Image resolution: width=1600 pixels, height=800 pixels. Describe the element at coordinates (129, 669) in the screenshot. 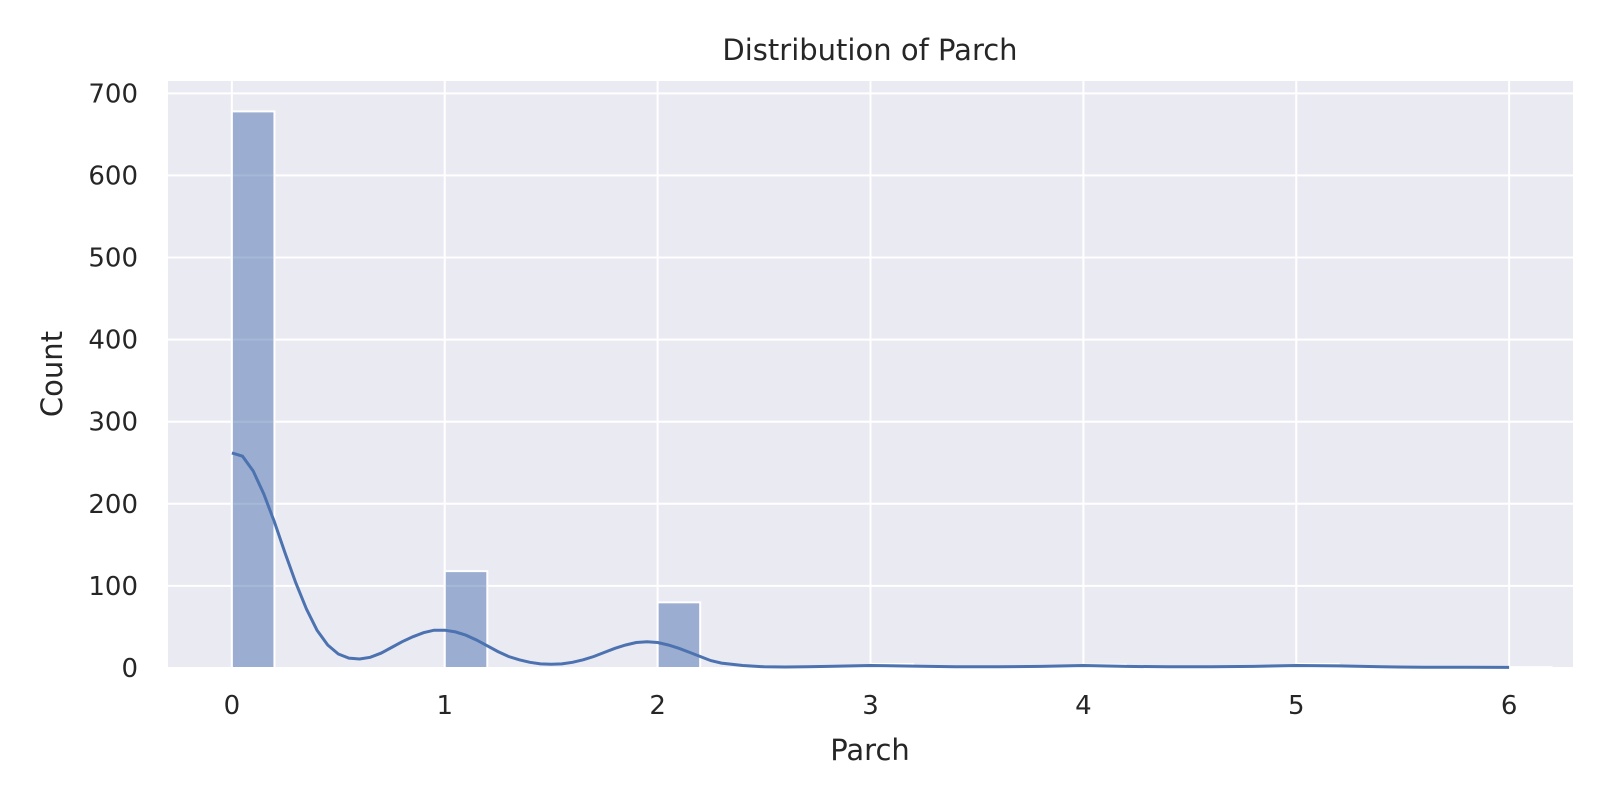

I see `y-tick-label: 0` at that location.